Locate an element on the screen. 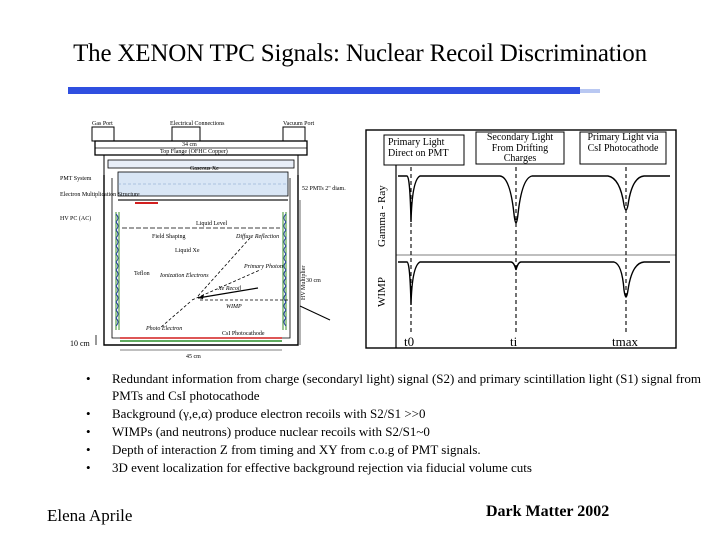 This screenshot has width=720, height=540. label-primary-photon: Primary Photon is located at coordinates (263, 267).